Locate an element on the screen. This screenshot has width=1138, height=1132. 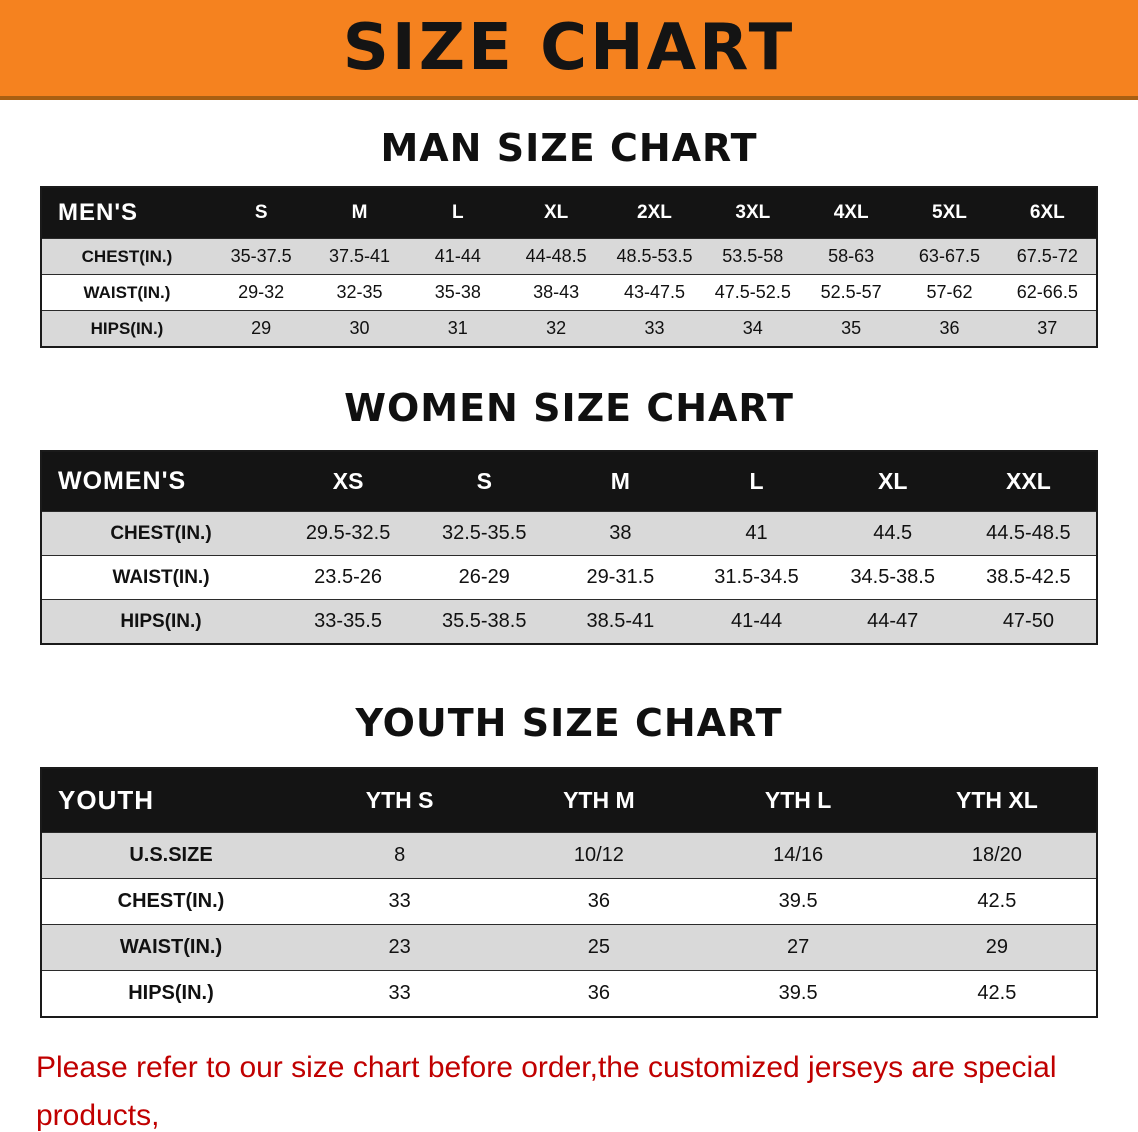
page-title: SIZE CHART is located at coordinates (569, 48).